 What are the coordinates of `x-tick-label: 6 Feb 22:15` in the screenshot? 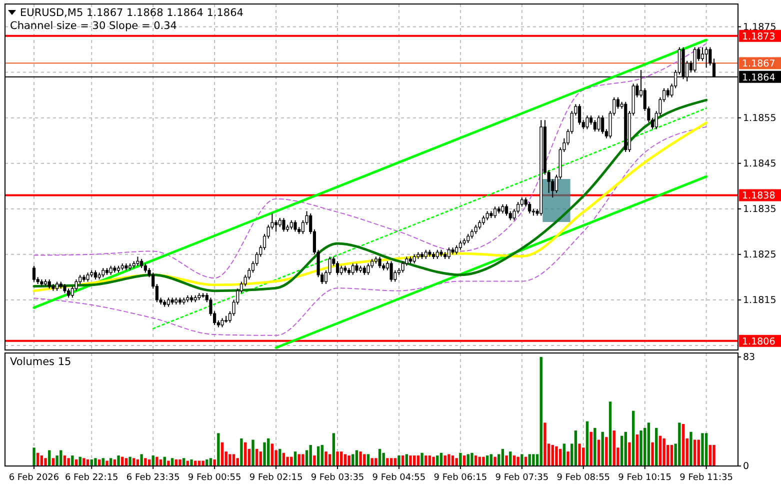 It's located at (91, 478).